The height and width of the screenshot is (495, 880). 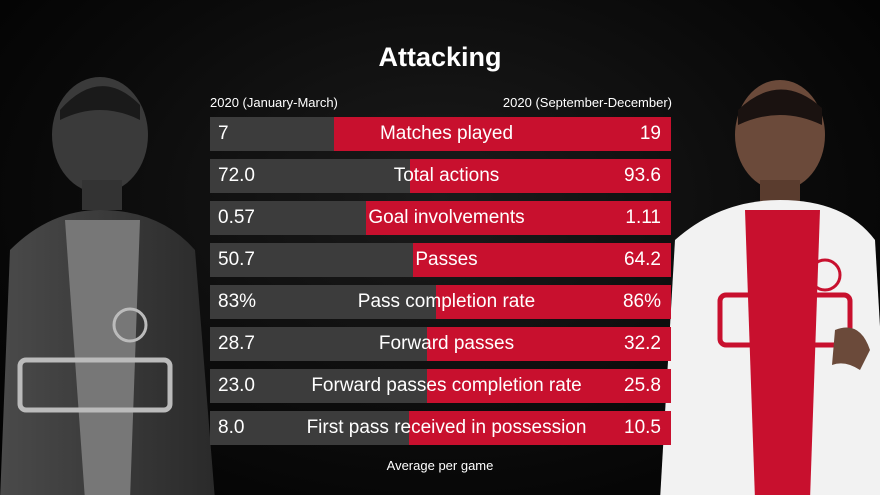 I want to click on bar-row: 83% 86% Pass completion rate, so click(x=440, y=302).